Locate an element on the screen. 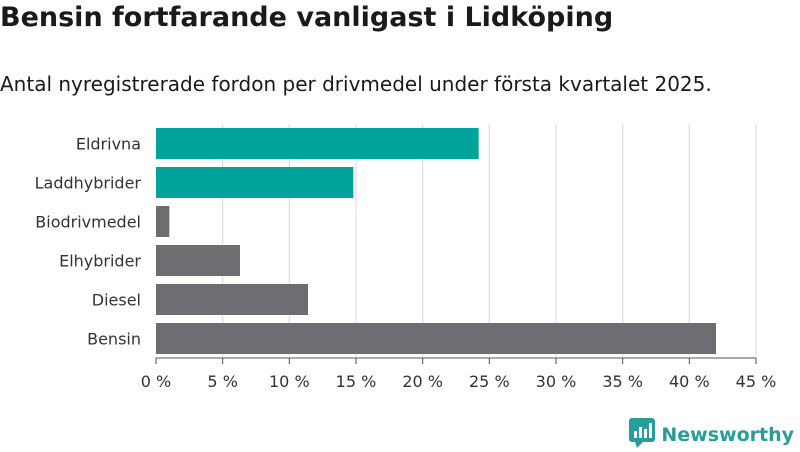 The image size is (800, 452). x-tick-label-2: 10 % is located at coordinates (289, 381).